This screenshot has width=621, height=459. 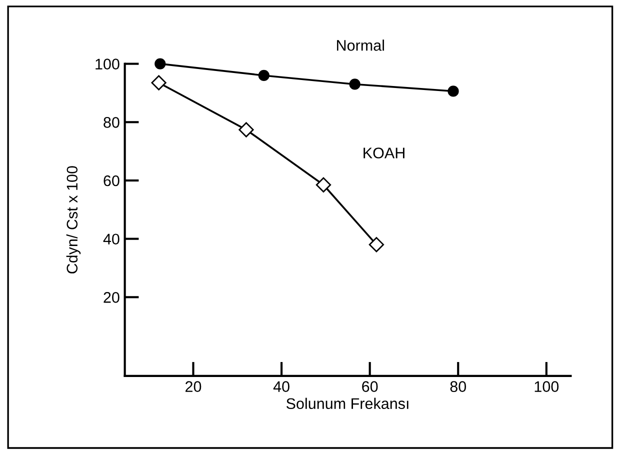 What do you see at coordinates (458, 386) in the screenshot?
I see `x-tick-label: 80` at bounding box center [458, 386].